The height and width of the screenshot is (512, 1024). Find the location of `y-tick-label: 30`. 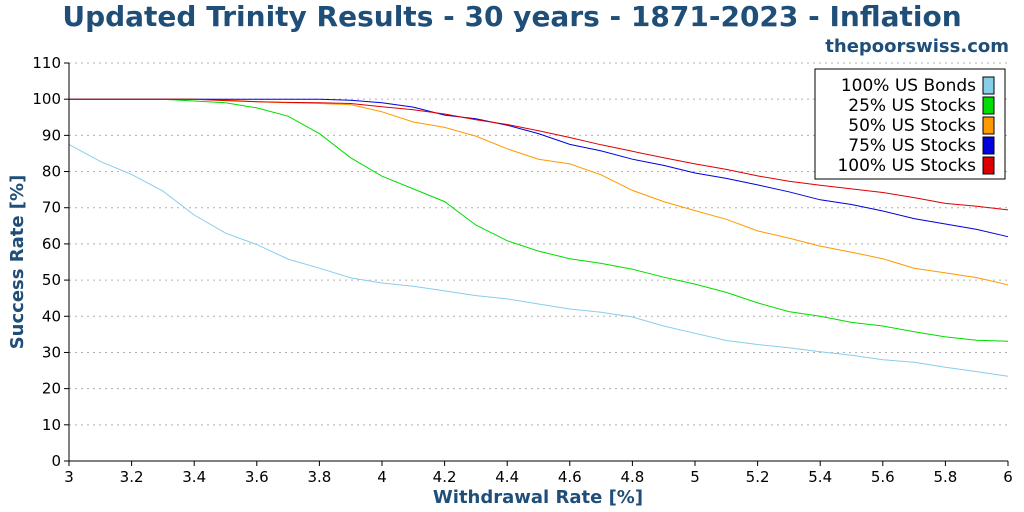

y-tick-label: 30 is located at coordinates (51, 352).